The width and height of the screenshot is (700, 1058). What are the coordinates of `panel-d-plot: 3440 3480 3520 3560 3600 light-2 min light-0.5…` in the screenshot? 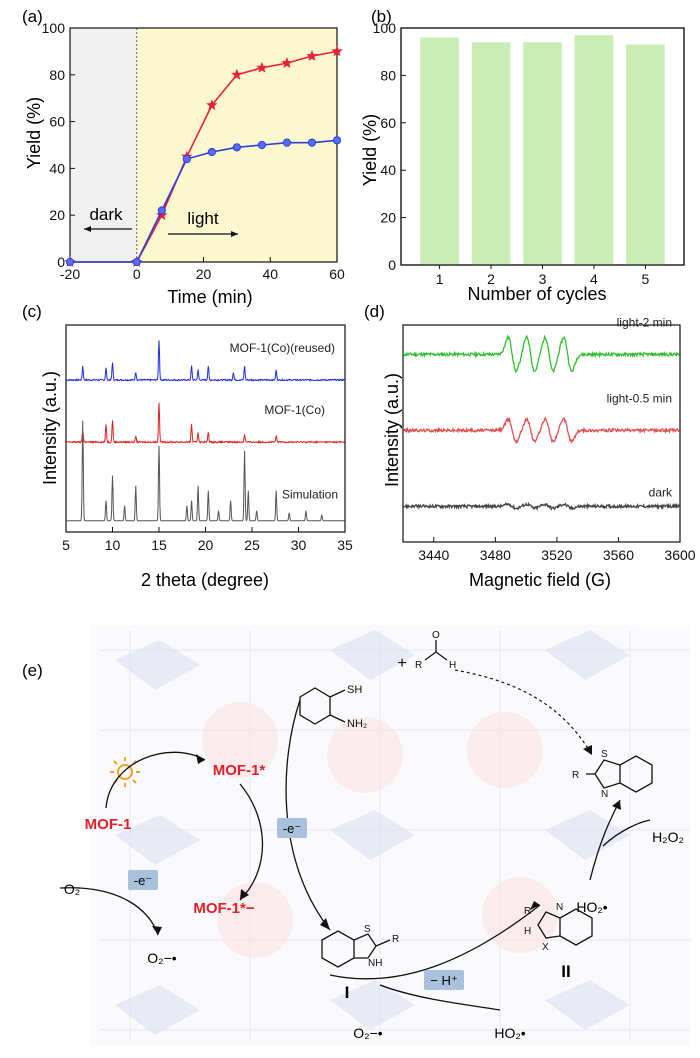 It's located at (549, 439).